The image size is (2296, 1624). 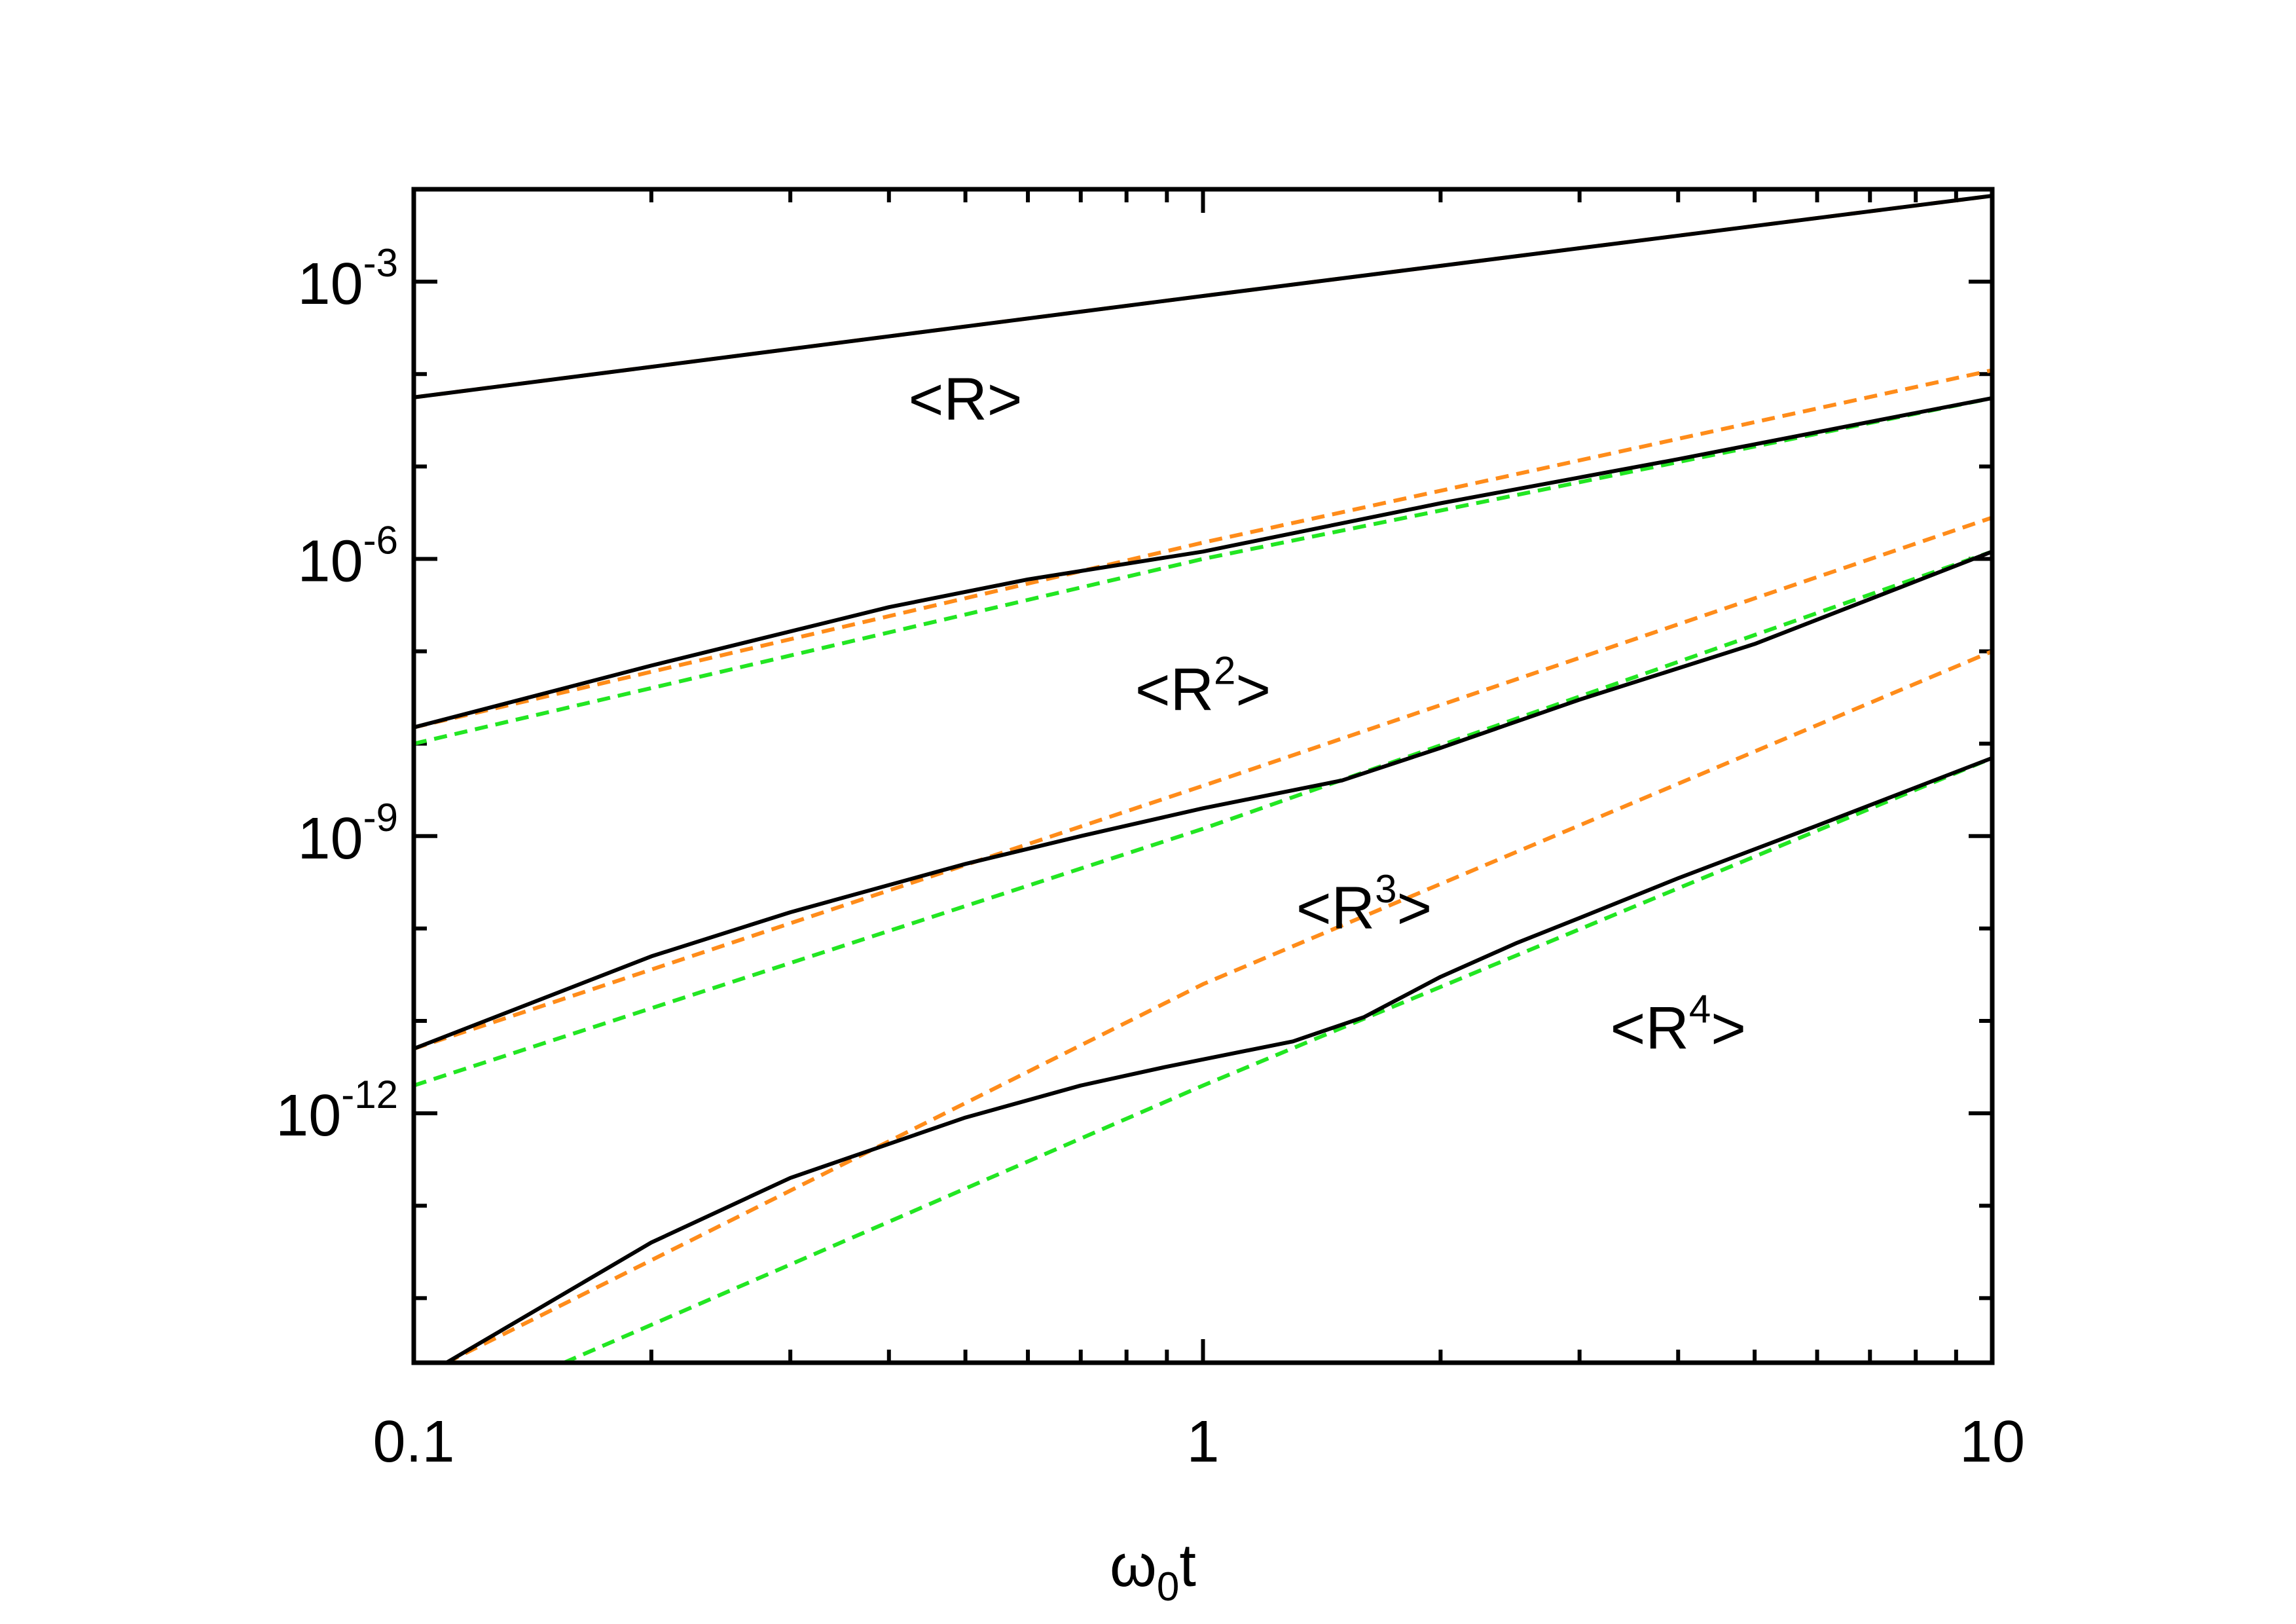 What do you see at coordinates (1168, 1587) in the screenshot?
I see `x-axis-title-sub: 0` at bounding box center [1168, 1587].